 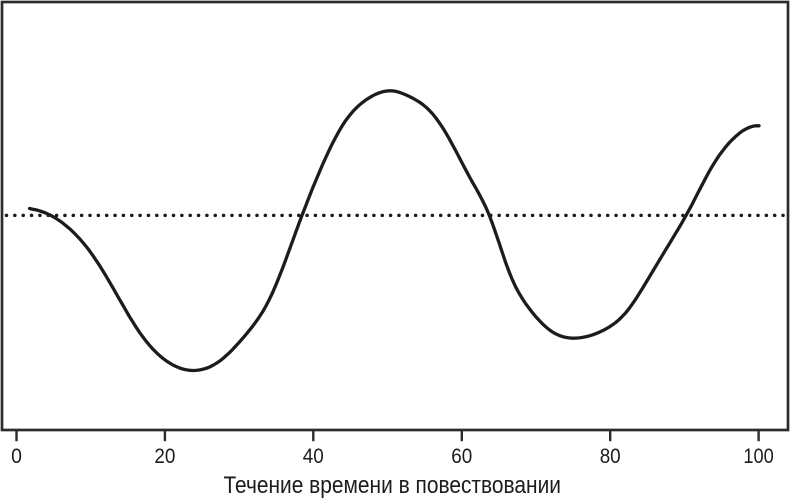 I want to click on svg-text: 80, so click(x=610, y=456).